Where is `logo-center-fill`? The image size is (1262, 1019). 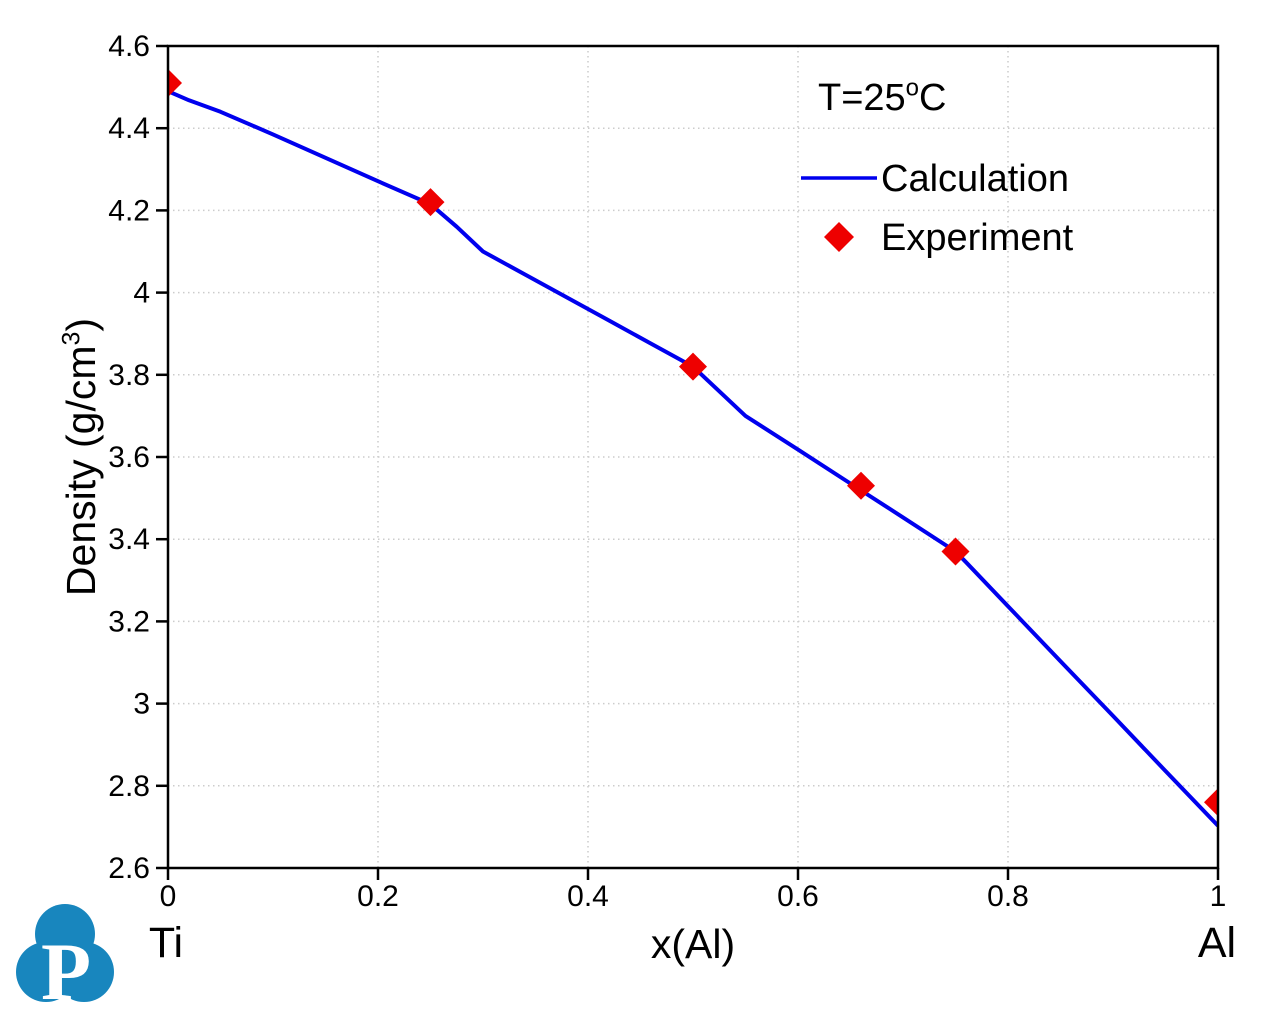
logo-center-fill is located at coordinates (65, 953).